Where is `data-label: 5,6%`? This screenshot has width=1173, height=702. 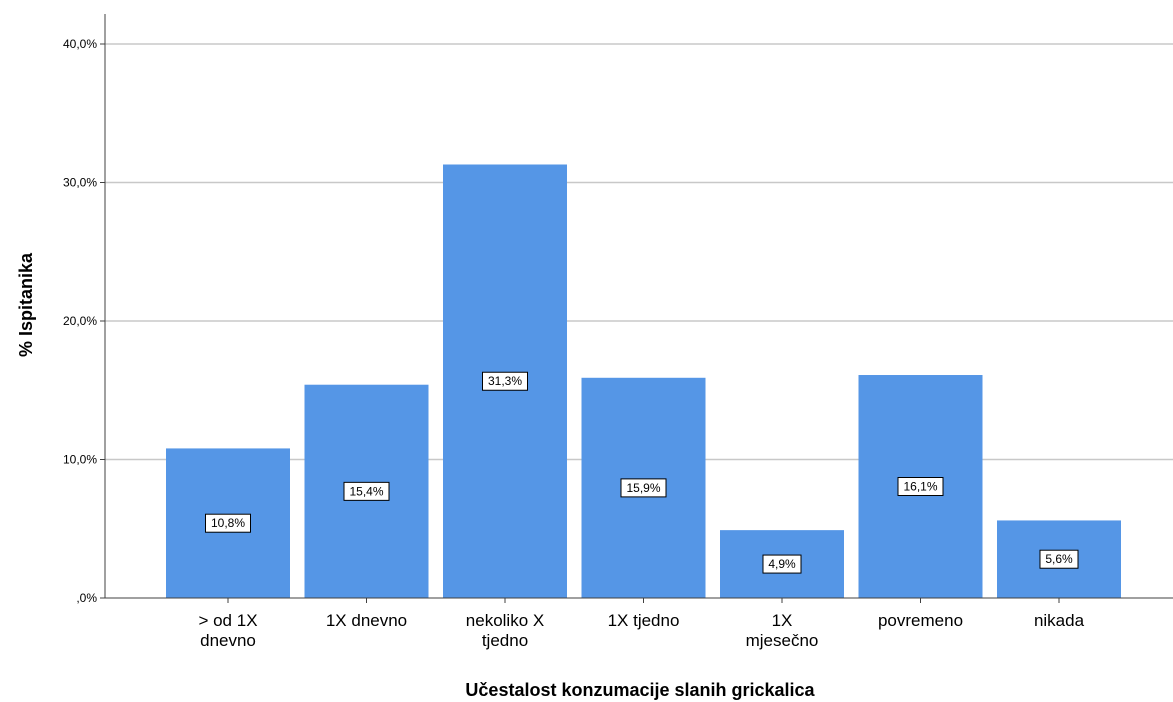 data-label: 5,6% is located at coordinates (1059, 559).